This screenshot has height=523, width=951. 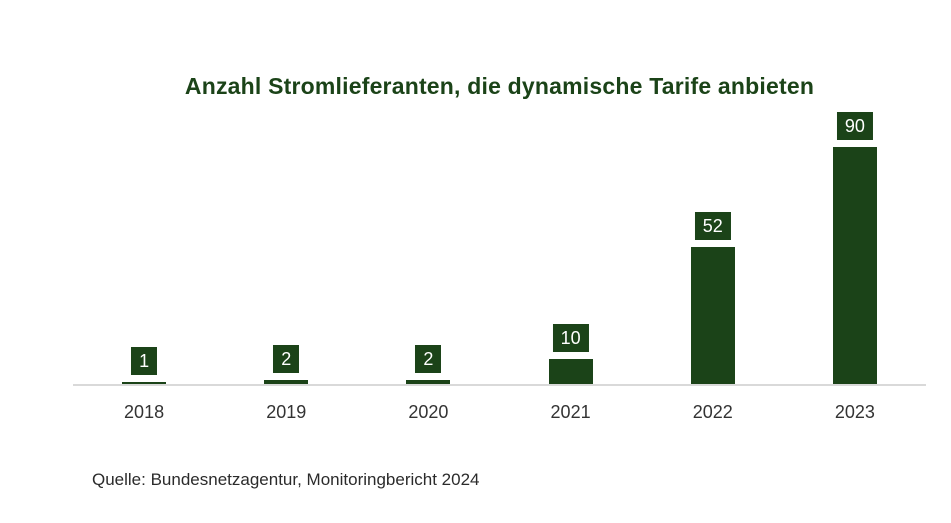 I want to click on x-tick-label: 2023, so click(x=854, y=412).